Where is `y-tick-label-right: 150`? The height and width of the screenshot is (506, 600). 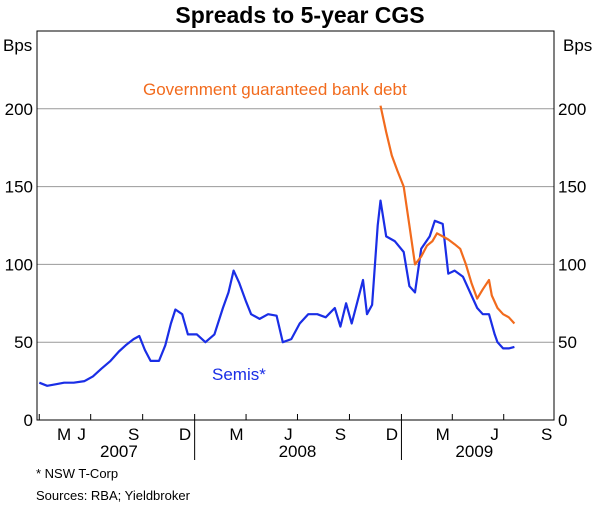 y-tick-label-right: 150 is located at coordinates (572, 187).